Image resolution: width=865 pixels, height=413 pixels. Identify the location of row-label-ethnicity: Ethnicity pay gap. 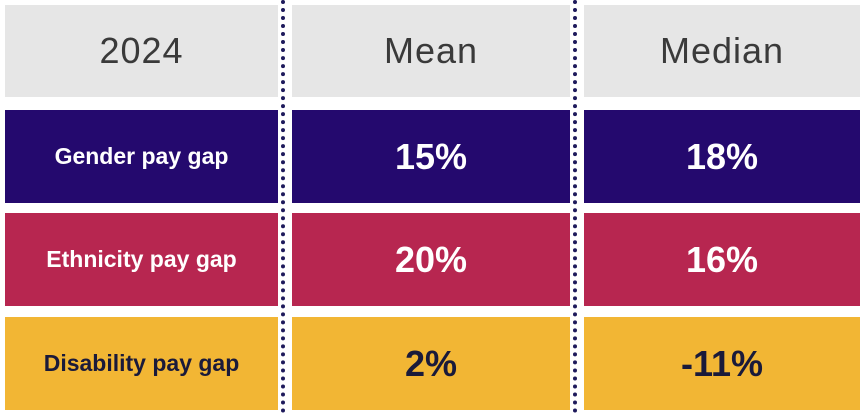
(141, 259).